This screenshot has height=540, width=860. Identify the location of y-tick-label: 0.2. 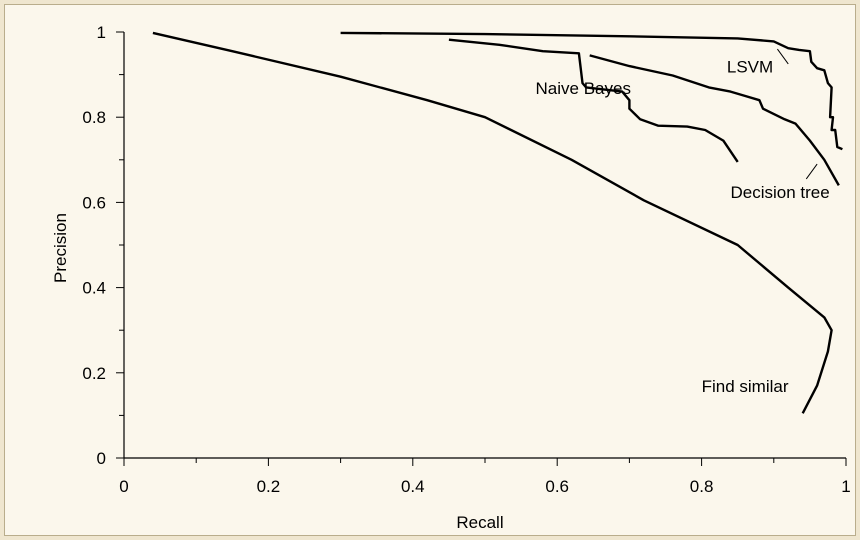
(94, 373).